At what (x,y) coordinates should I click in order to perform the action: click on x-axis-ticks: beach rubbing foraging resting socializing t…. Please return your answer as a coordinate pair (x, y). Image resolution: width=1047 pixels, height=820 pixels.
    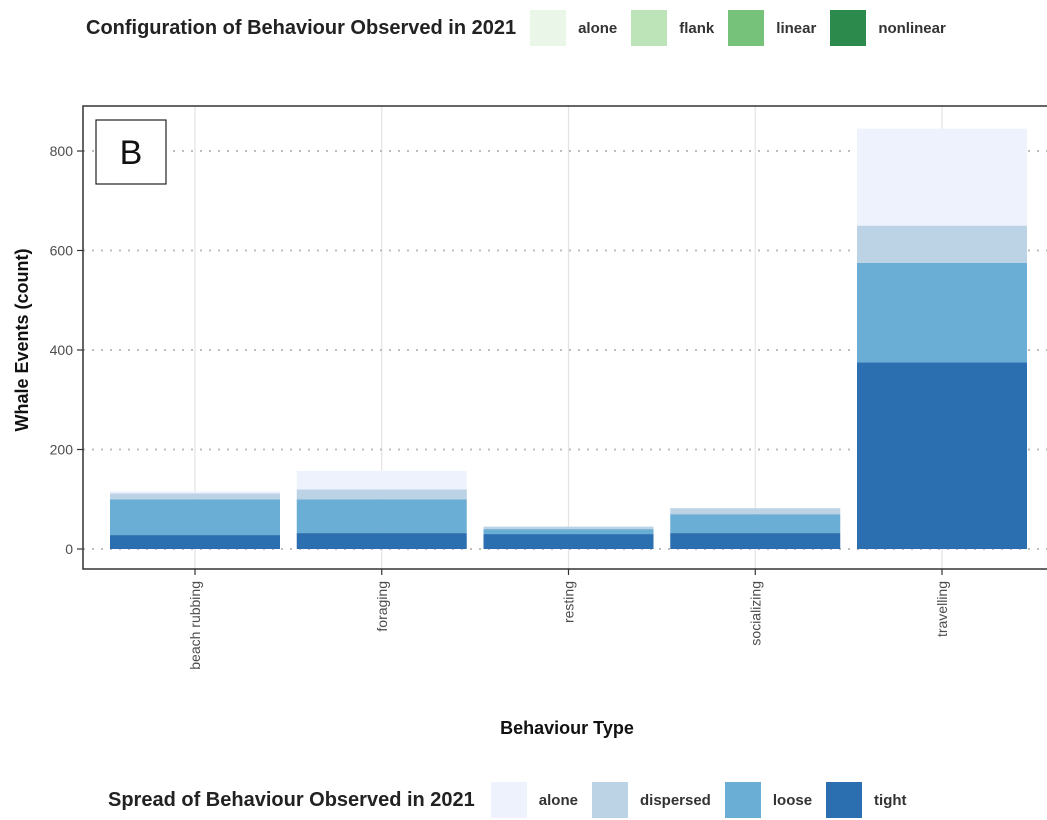
    Looking at the image, I should click on (568, 619).